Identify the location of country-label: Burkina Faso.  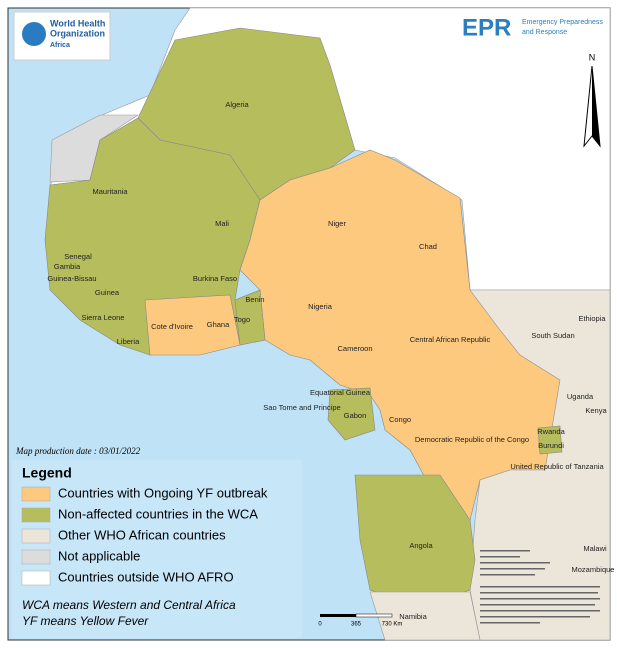
(215, 278).